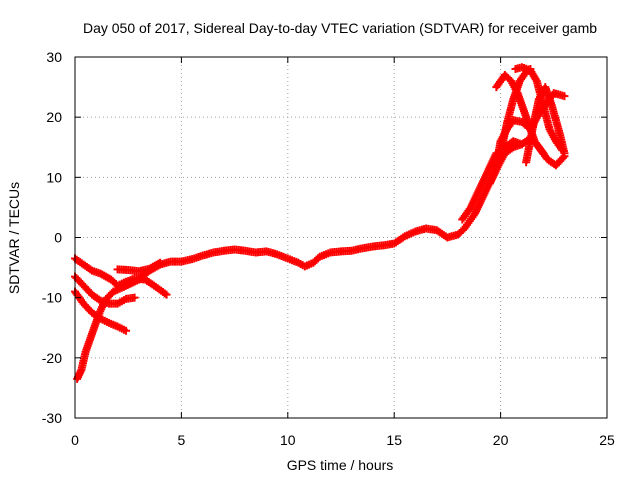  What do you see at coordinates (479, 186) in the screenshot?
I see `series-rise-b` at bounding box center [479, 186].